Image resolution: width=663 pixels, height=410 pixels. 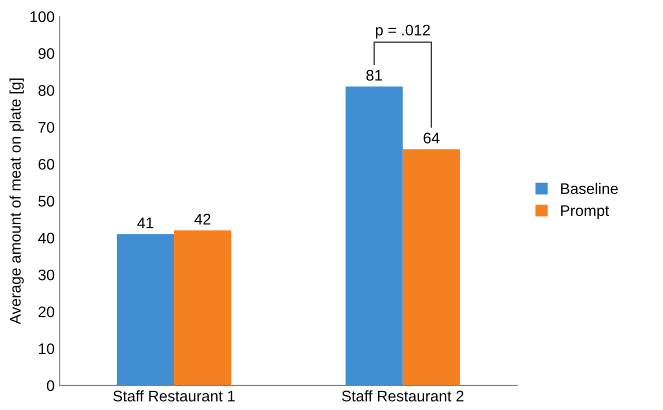 I want to click on y-tick-label: 90, so click(x=46, y=53).